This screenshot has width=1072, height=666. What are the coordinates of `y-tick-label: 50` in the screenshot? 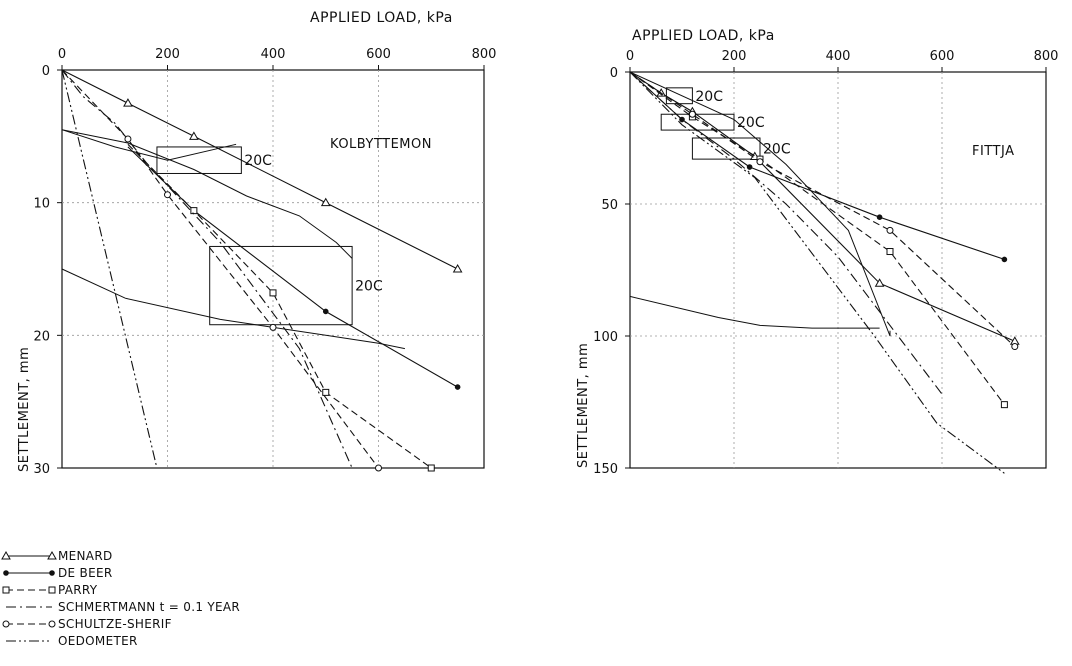 It's located at (609, 205).